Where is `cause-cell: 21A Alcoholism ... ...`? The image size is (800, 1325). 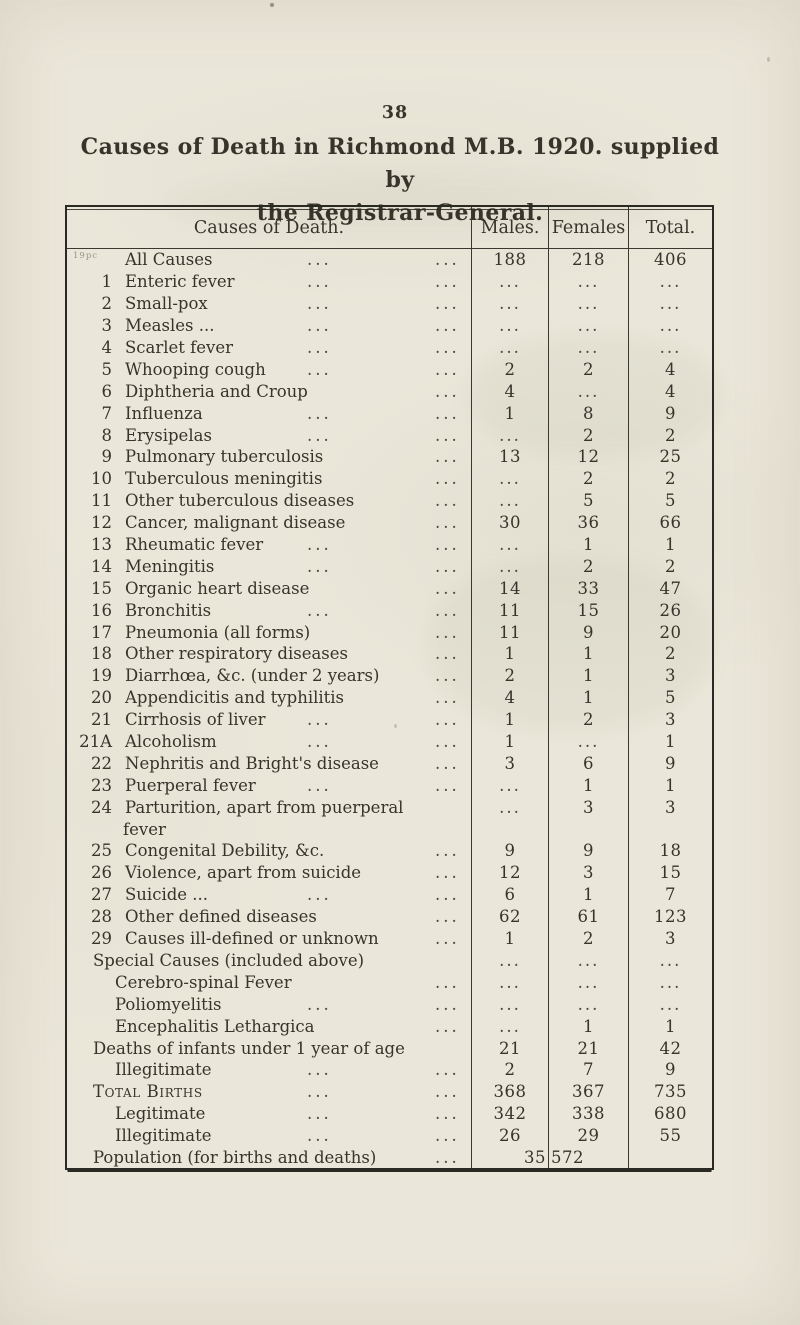
cause-cell: 21A Alcoholism ... ... is located at coordinates (269, 742).